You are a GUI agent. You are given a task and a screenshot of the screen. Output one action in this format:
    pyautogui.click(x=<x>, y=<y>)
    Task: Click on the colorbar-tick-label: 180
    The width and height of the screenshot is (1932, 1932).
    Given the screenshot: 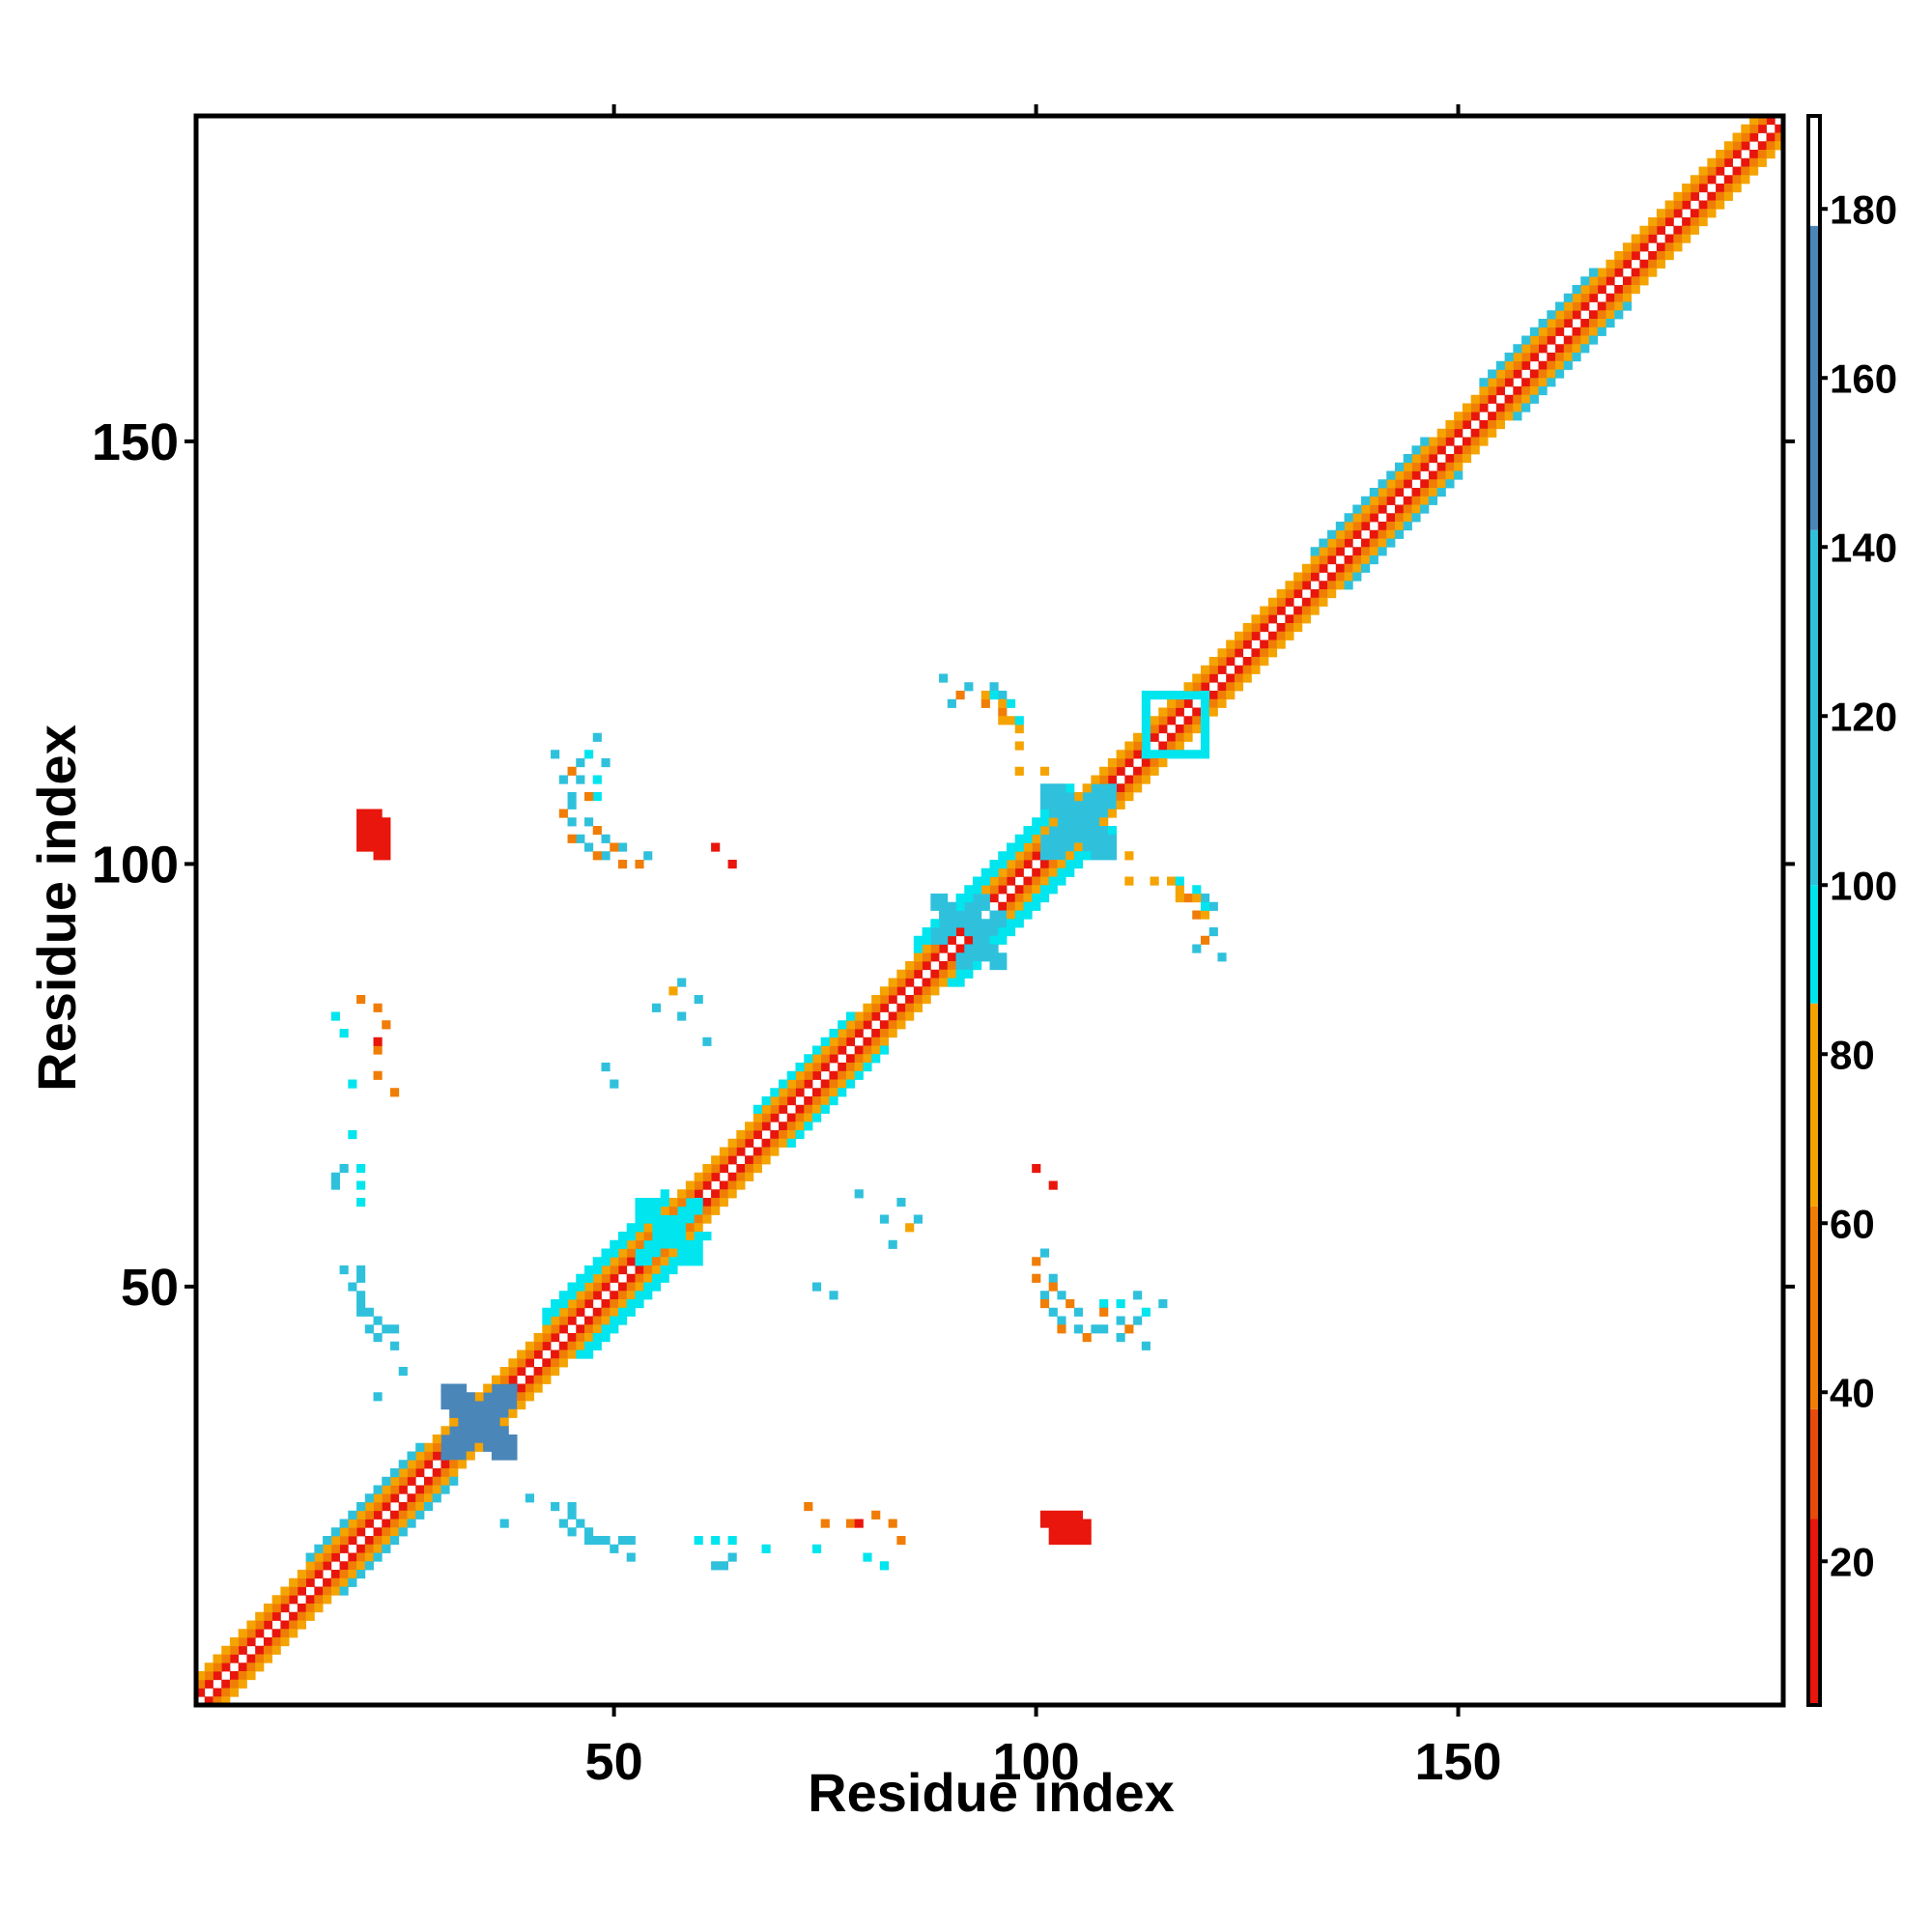 What is the action you would take?
    pyautogui.click(x=1863, y=209)
    